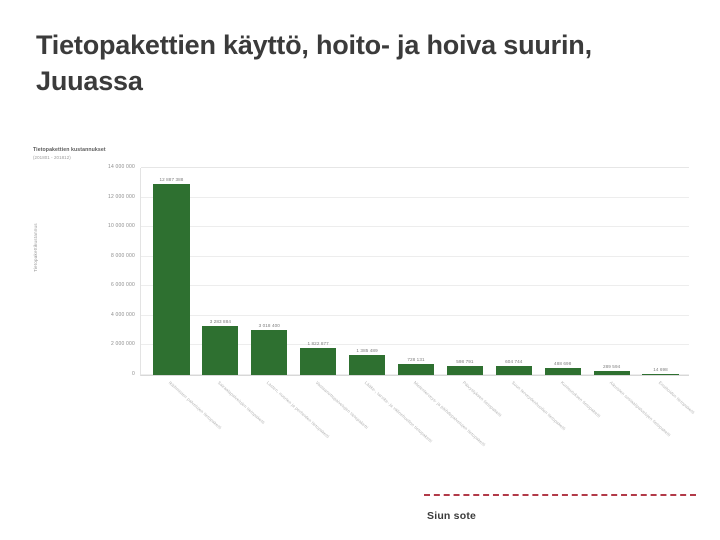 Image resolution: width=720 pixels, height=540 pixels. What do you see at coordinates (660, 370) in the screenshot?
I see `bar-value-label: 14 698` at bounding box center [660, 370].